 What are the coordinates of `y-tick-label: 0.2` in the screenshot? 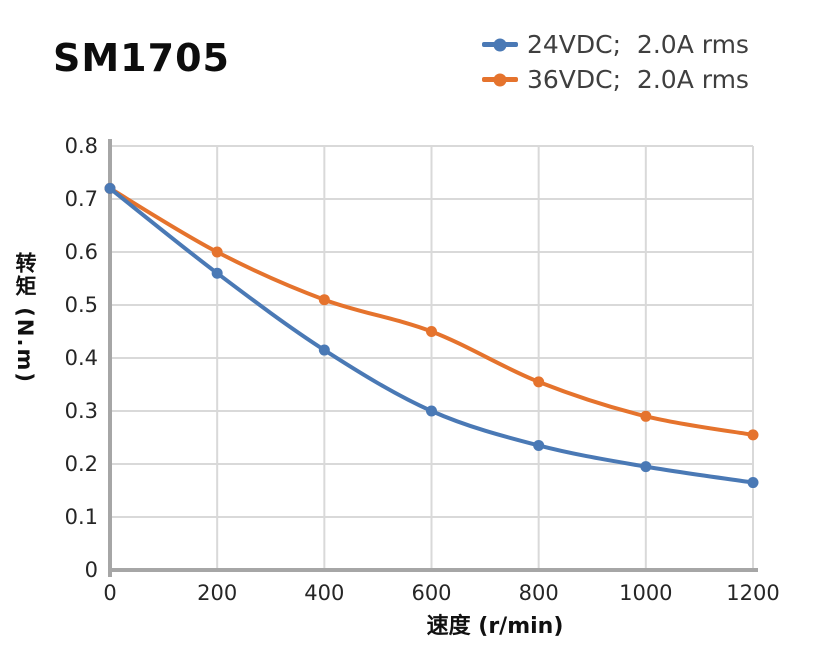 It's located at (81, 464).